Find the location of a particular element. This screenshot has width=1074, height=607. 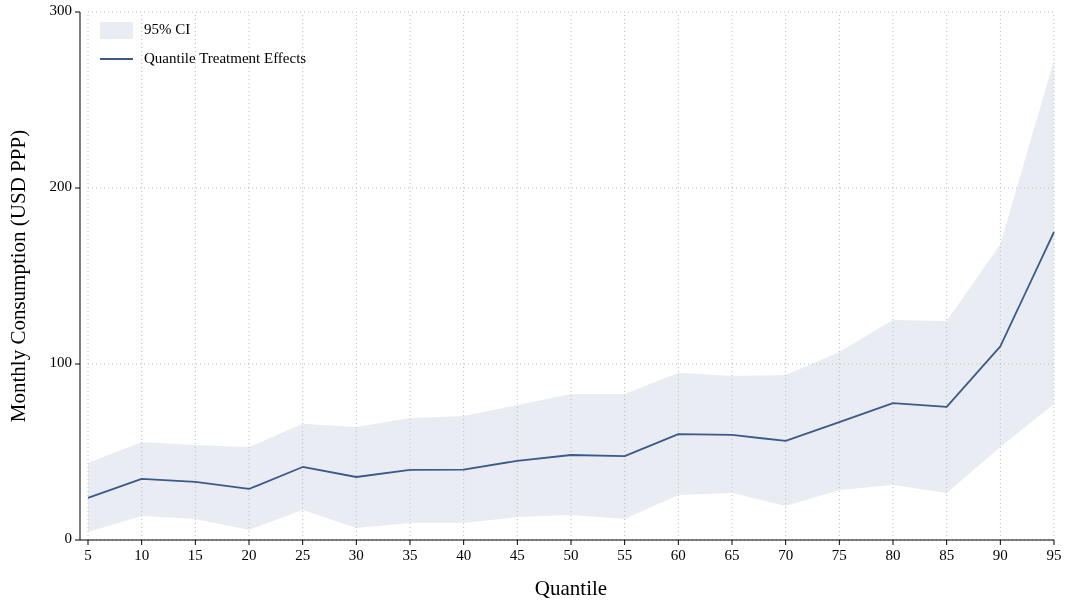

y-tick-label: 0 is located at coordinates (68, 538).